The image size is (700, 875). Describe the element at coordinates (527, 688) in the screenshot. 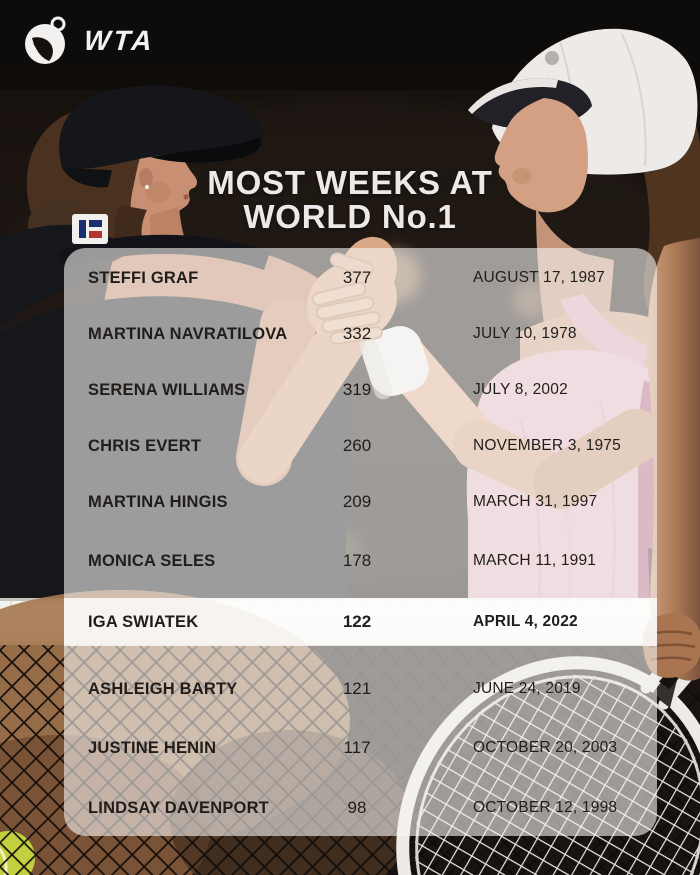

I see `date-value: JUNE 24, 2019` at that location.